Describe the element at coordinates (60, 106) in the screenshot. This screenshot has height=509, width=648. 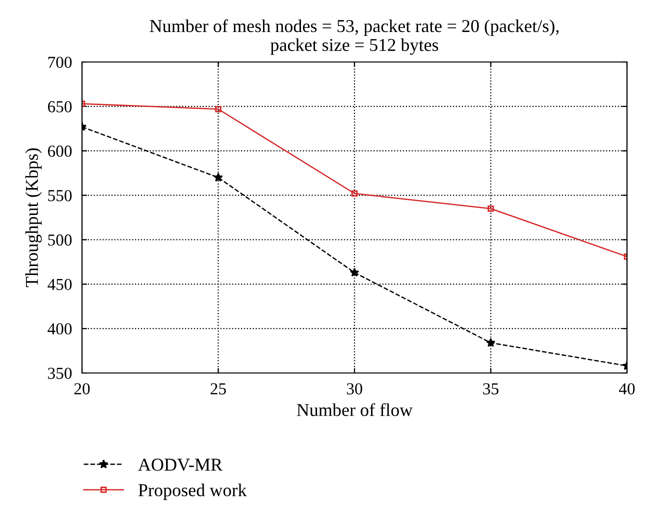
I see `y-tick-label: 650` at that location.